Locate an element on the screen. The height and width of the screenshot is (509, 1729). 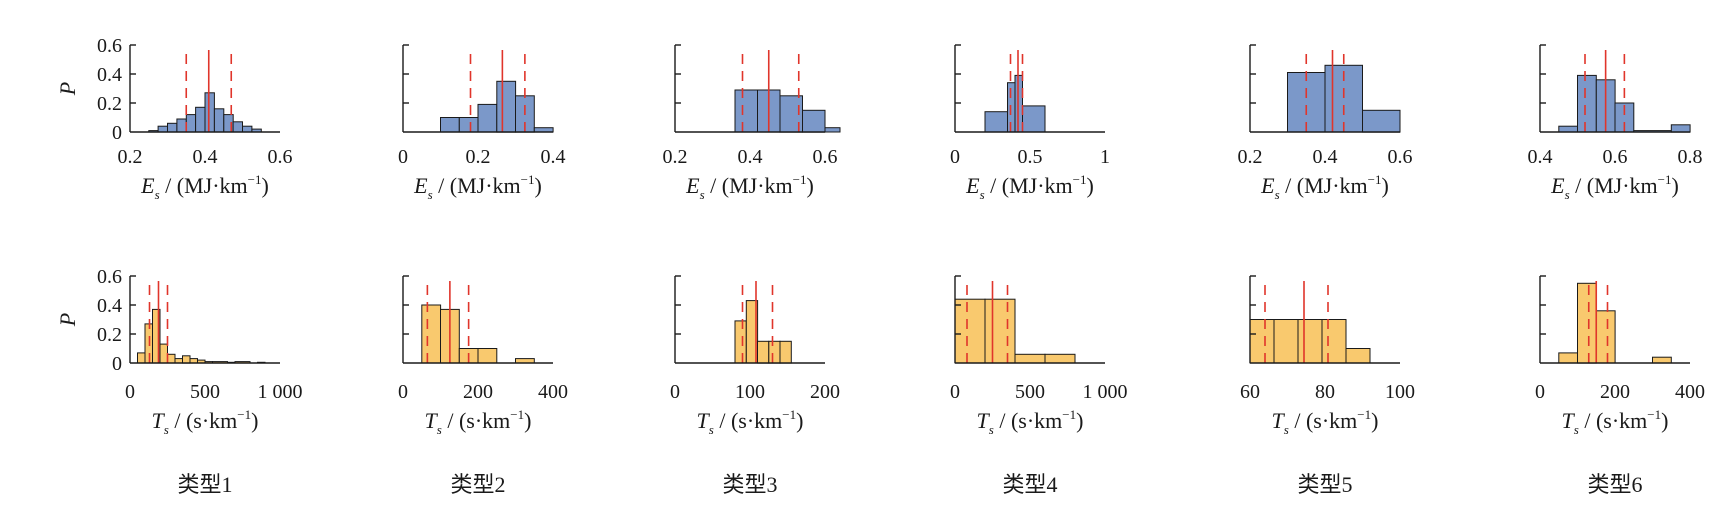
x-tick-label: 0.8 is located at coordinates (1690, 157).